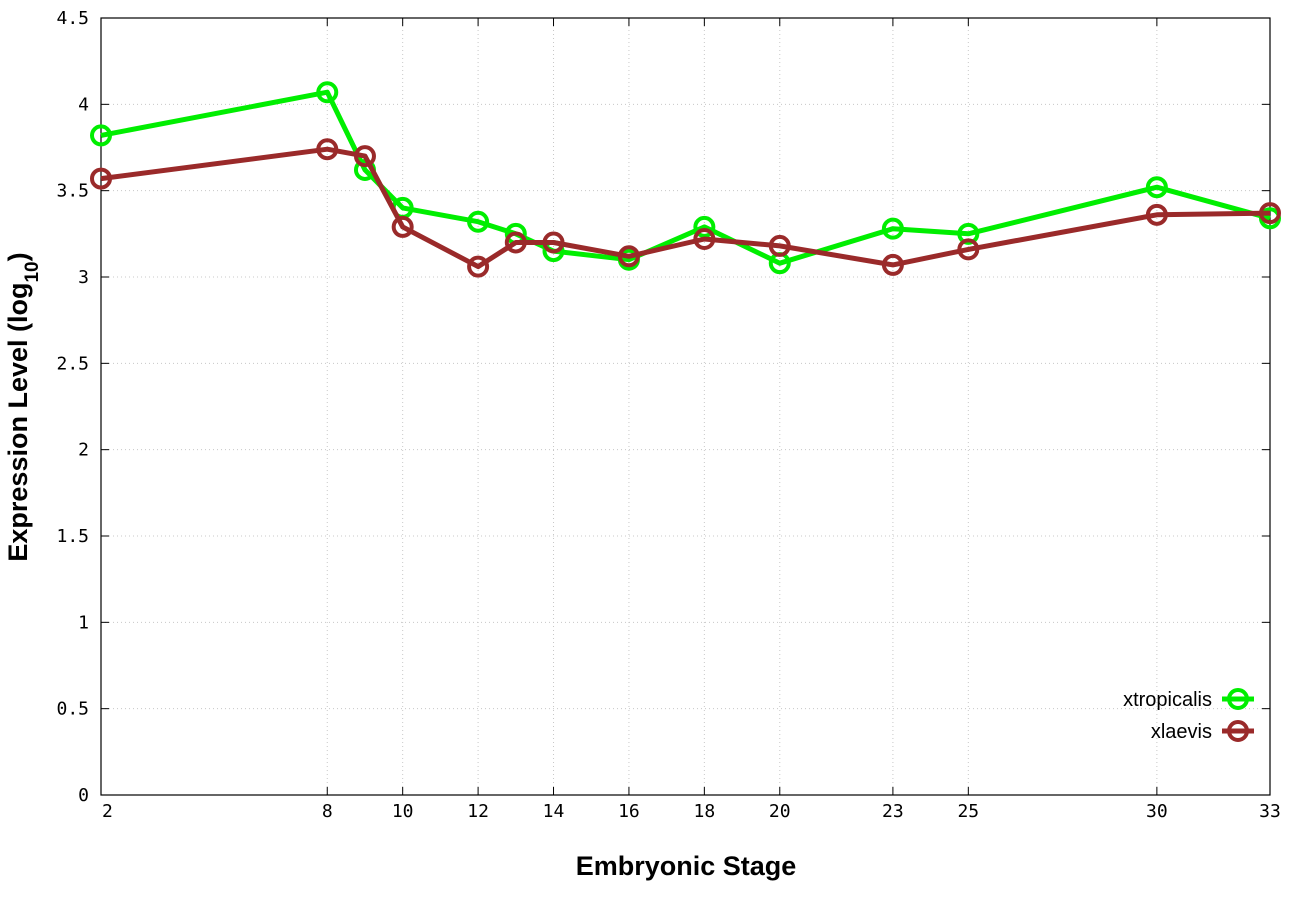  I want to click on x-tick-label: 10, so click(403, 811).